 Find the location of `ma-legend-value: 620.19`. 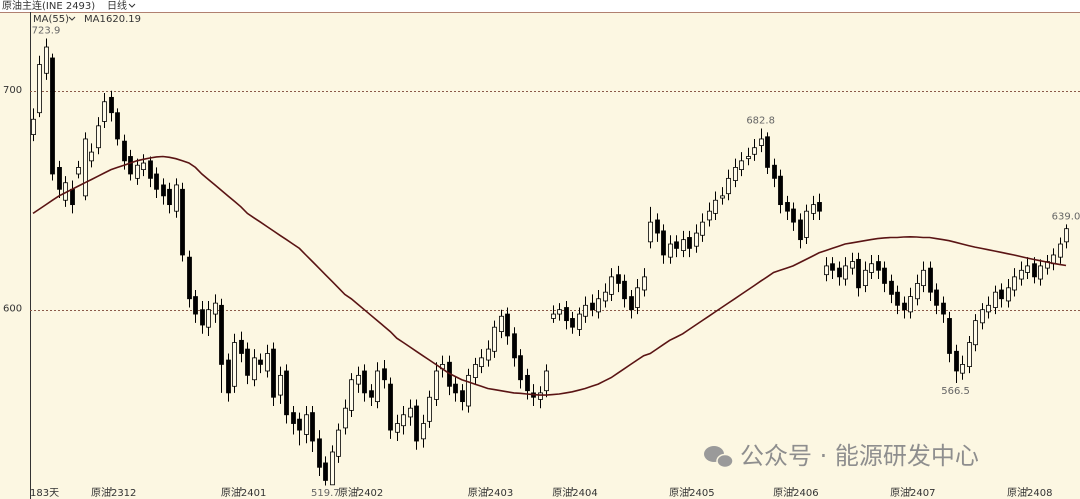

ma-legend-value: 620.19 is located at coordinates (123, 19).